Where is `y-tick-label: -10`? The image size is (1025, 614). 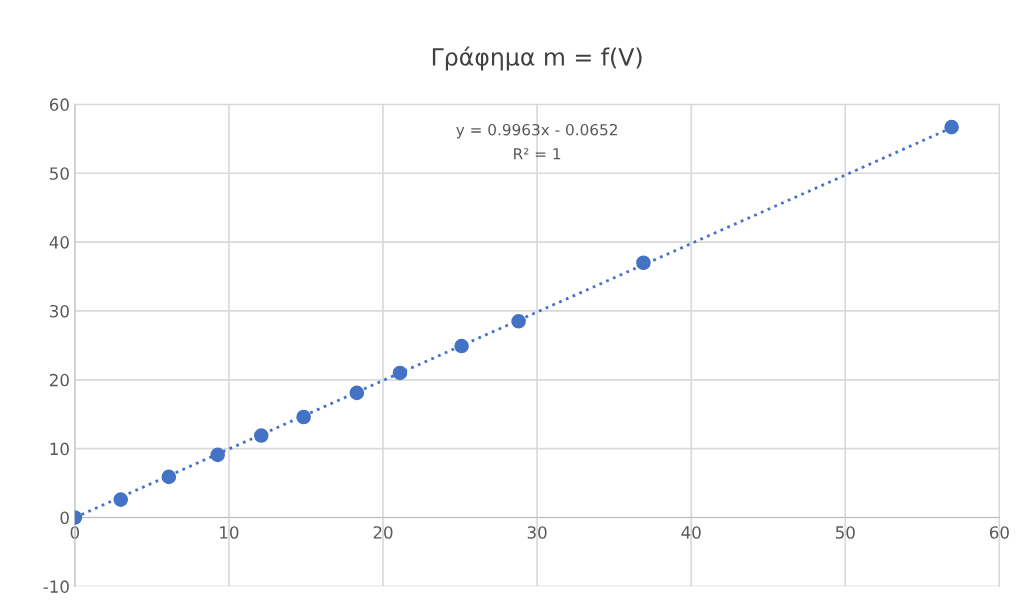 y-tick-label: -10 is located at coordinates (56, 586).